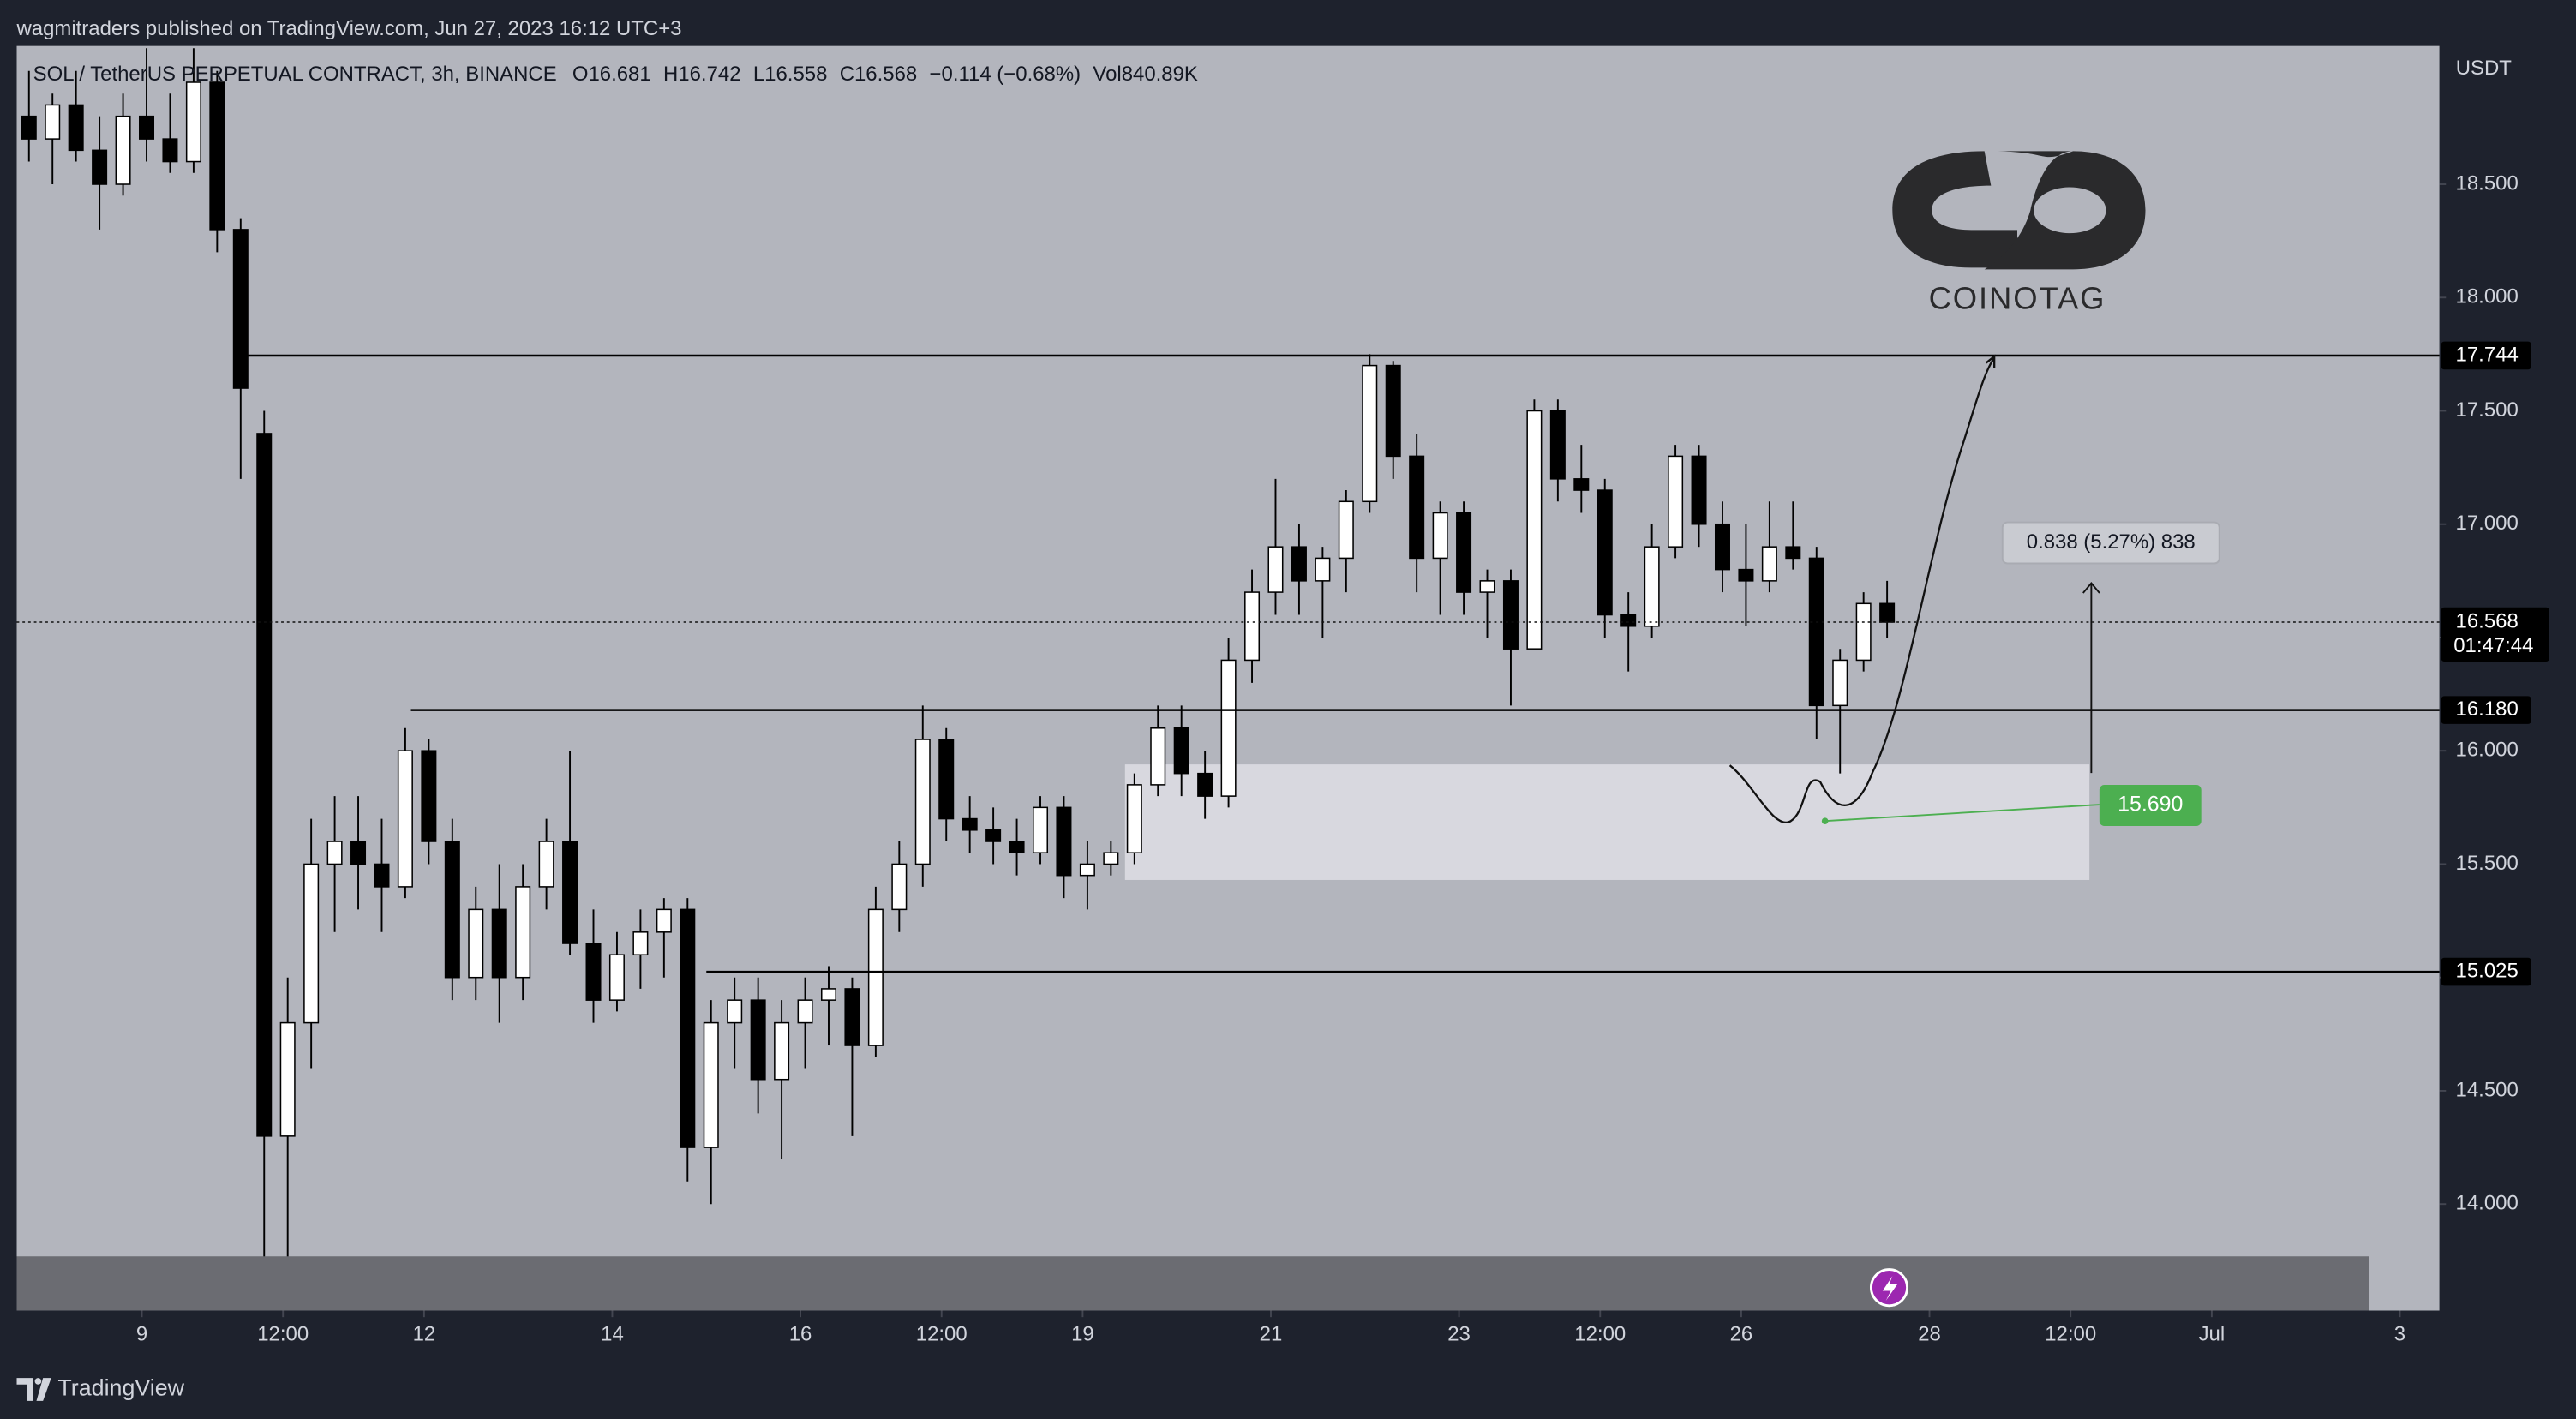 Image resolution: width=2576 pixels, height=1419 pixels. What do you see at coordinates (2487, 970) in the screenshot?
I see `level-label: 15.025` at bounding box center [2487, 970].